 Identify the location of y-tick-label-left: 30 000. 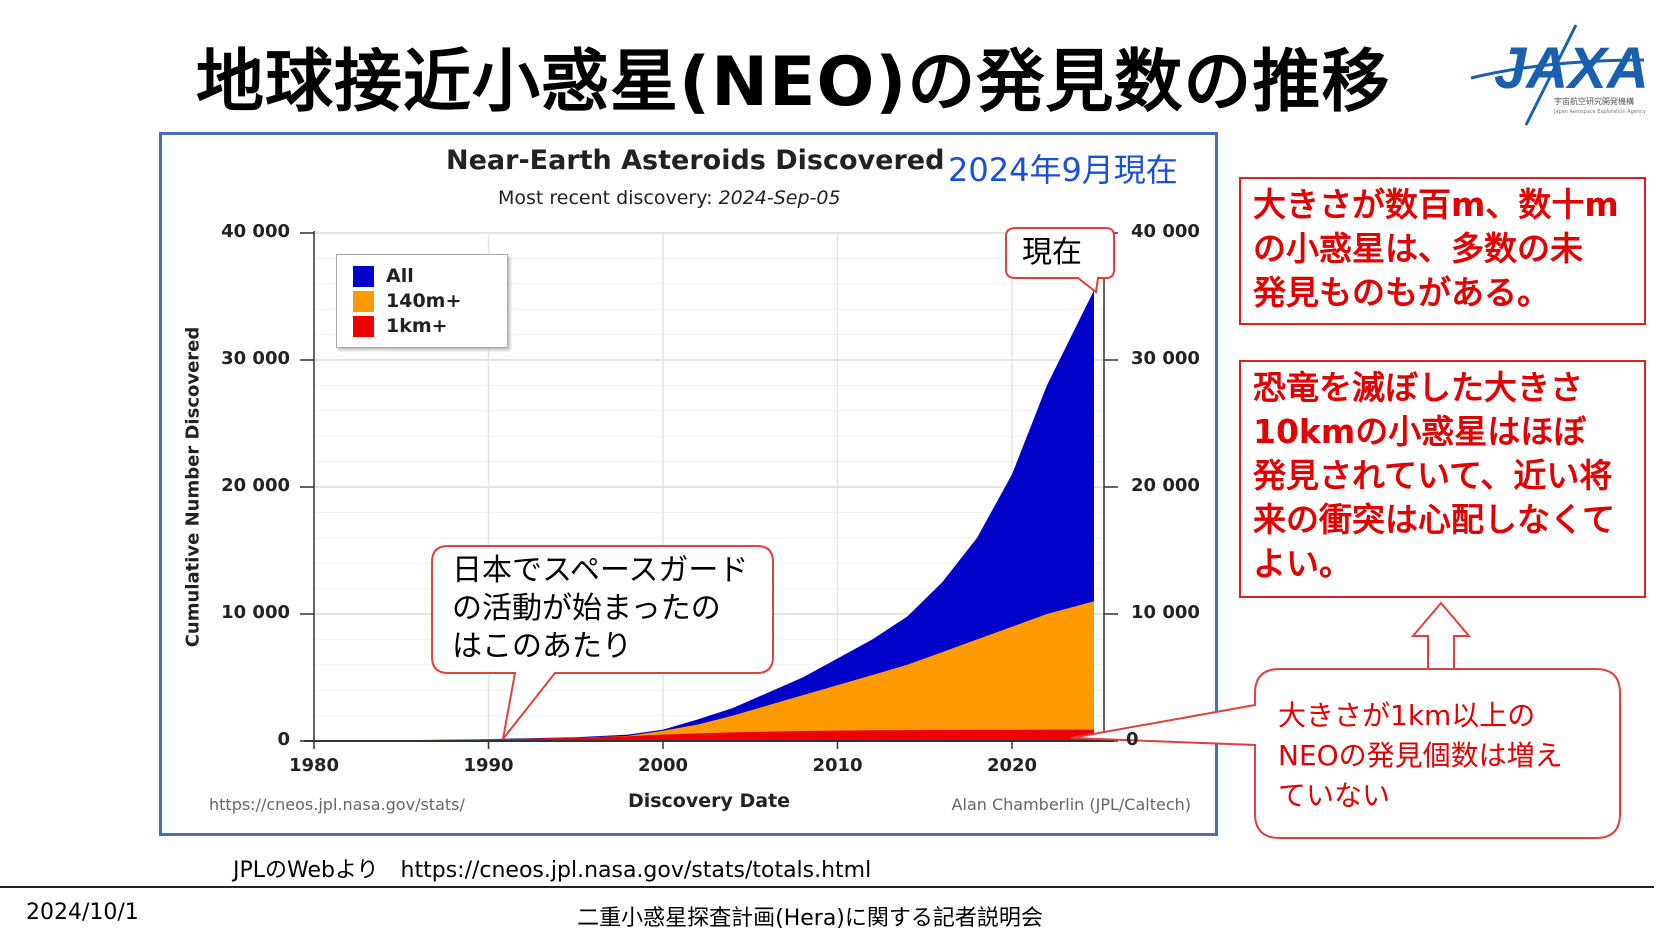
(255, 358).